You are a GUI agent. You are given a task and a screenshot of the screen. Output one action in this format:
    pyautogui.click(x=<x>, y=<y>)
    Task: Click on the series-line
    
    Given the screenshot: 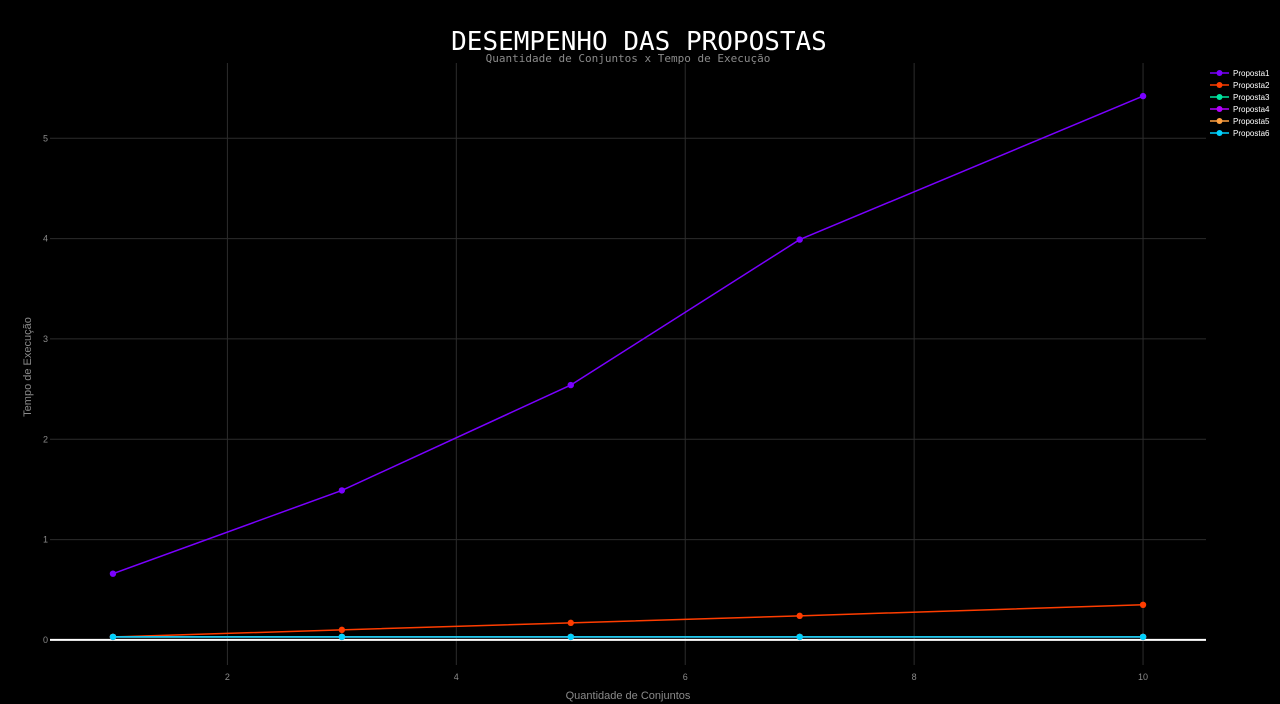 What is the action you would take?
    pyautogui.click(x=628, y=621)
    